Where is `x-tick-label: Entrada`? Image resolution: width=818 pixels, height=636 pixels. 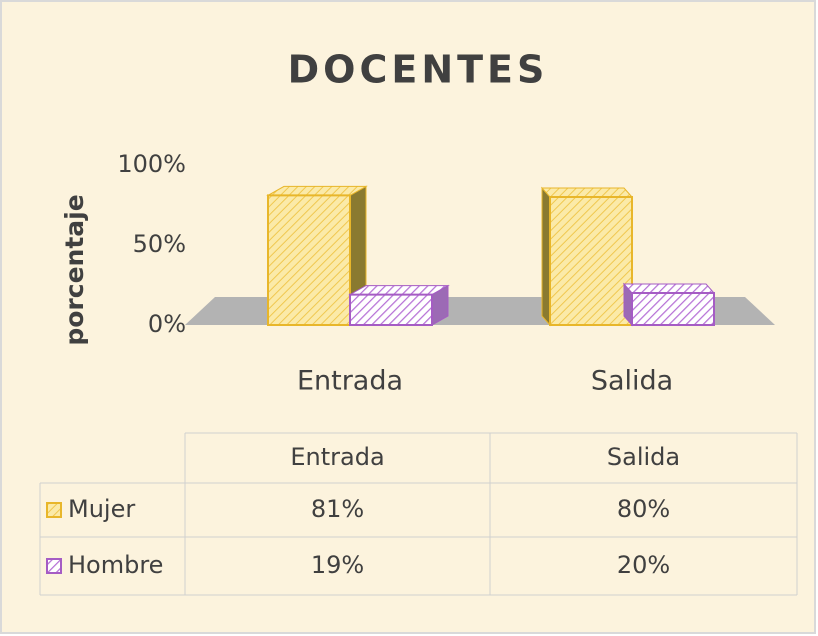
x-tick-label: Entrada is located at coordinates (350, 381).